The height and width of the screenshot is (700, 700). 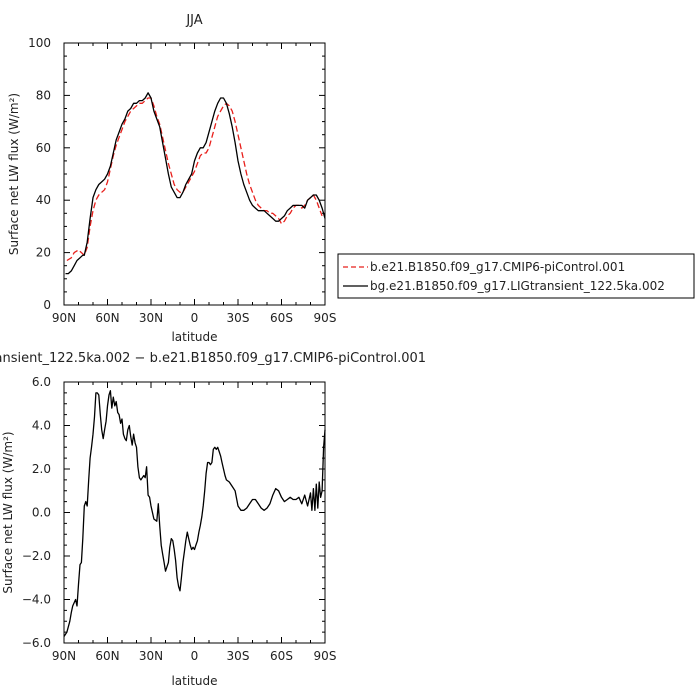 What do you see at coordinates (193, 20) in the screenshot?
I see `panel-title: JJA` at bounding box center [193, 20].